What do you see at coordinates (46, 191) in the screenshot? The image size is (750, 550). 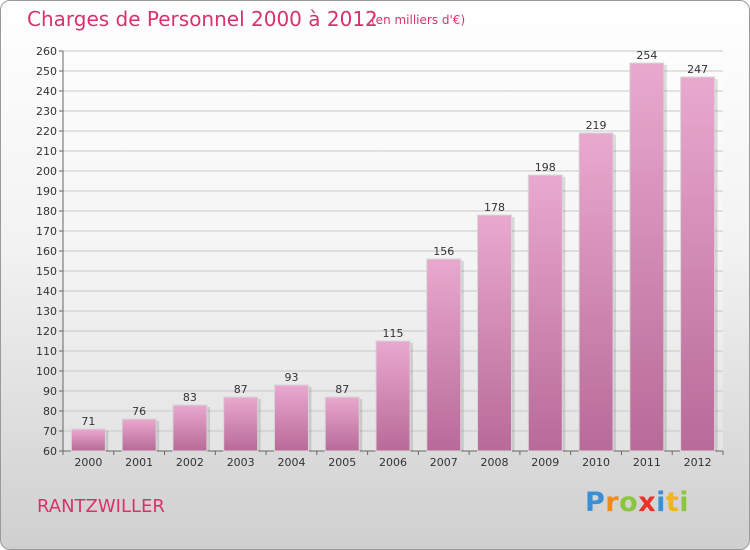 I see `y-tick-label: 190` at bounding box center [46, 191].